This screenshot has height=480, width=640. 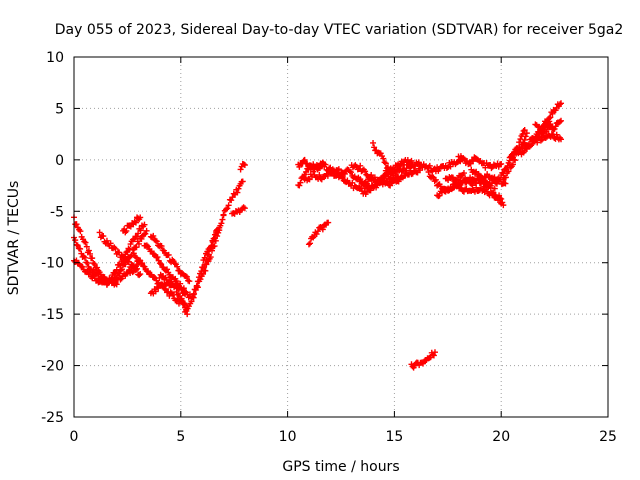 What do you see at coordinates (52, 418) in the screenshot?
I see `y-tick-label: -25` at bounding box center [52, 418].